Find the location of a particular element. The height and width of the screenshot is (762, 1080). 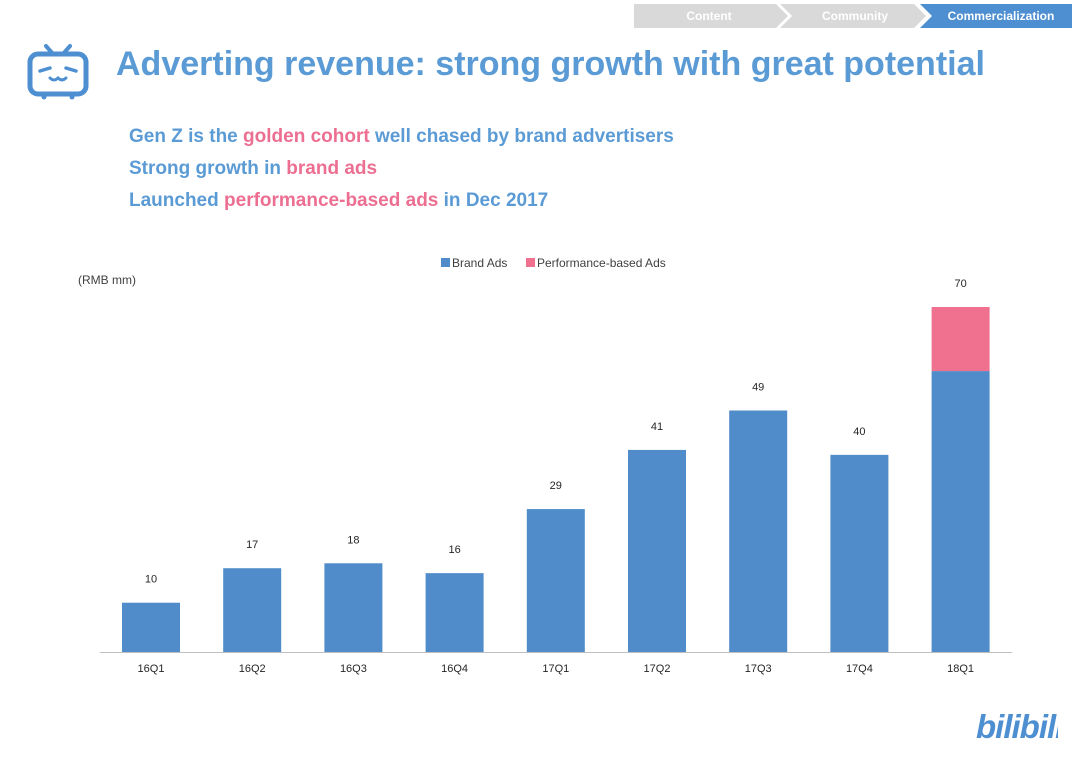

breadcrumb-label-community: Community is located at coordinates (855, 16).